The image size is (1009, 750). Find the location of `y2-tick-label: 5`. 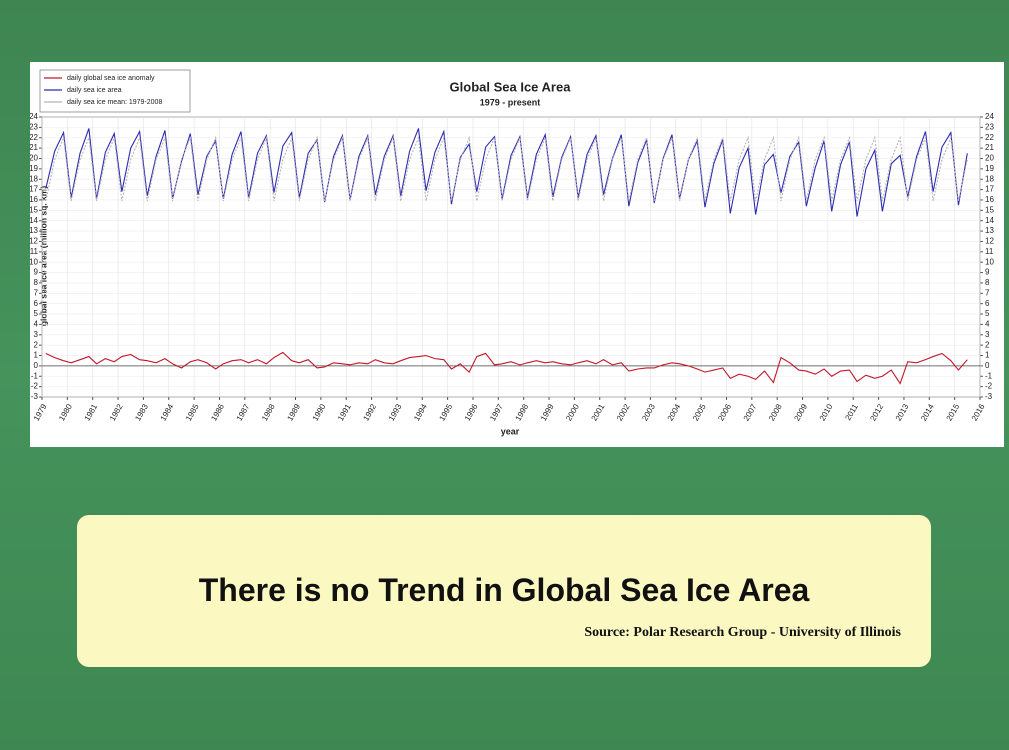

y2-tick-label: 5 is located at coordinates (987, 313).